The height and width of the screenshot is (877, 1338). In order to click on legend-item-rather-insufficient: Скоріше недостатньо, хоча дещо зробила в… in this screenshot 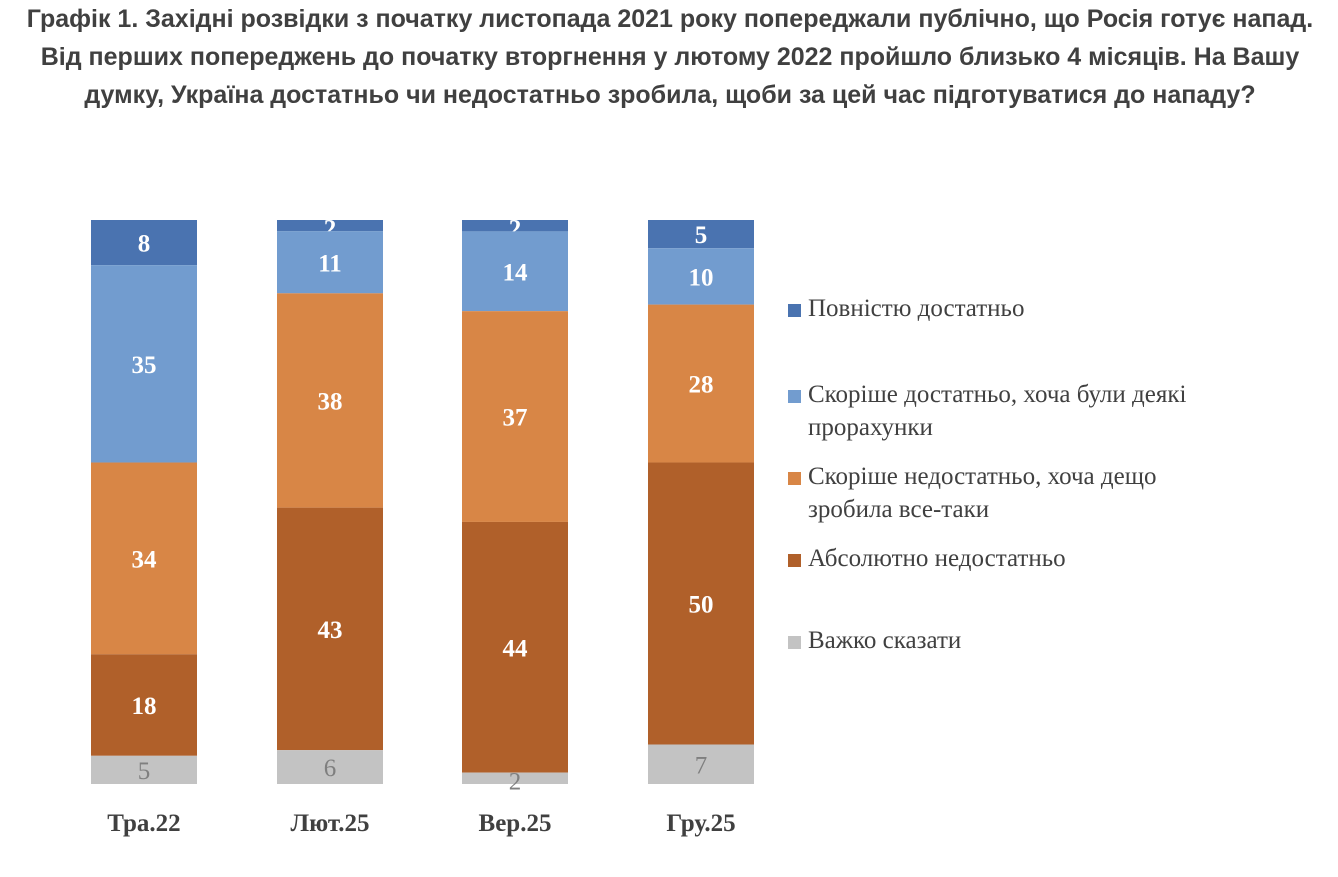, I will do `click(1013, 493)`.